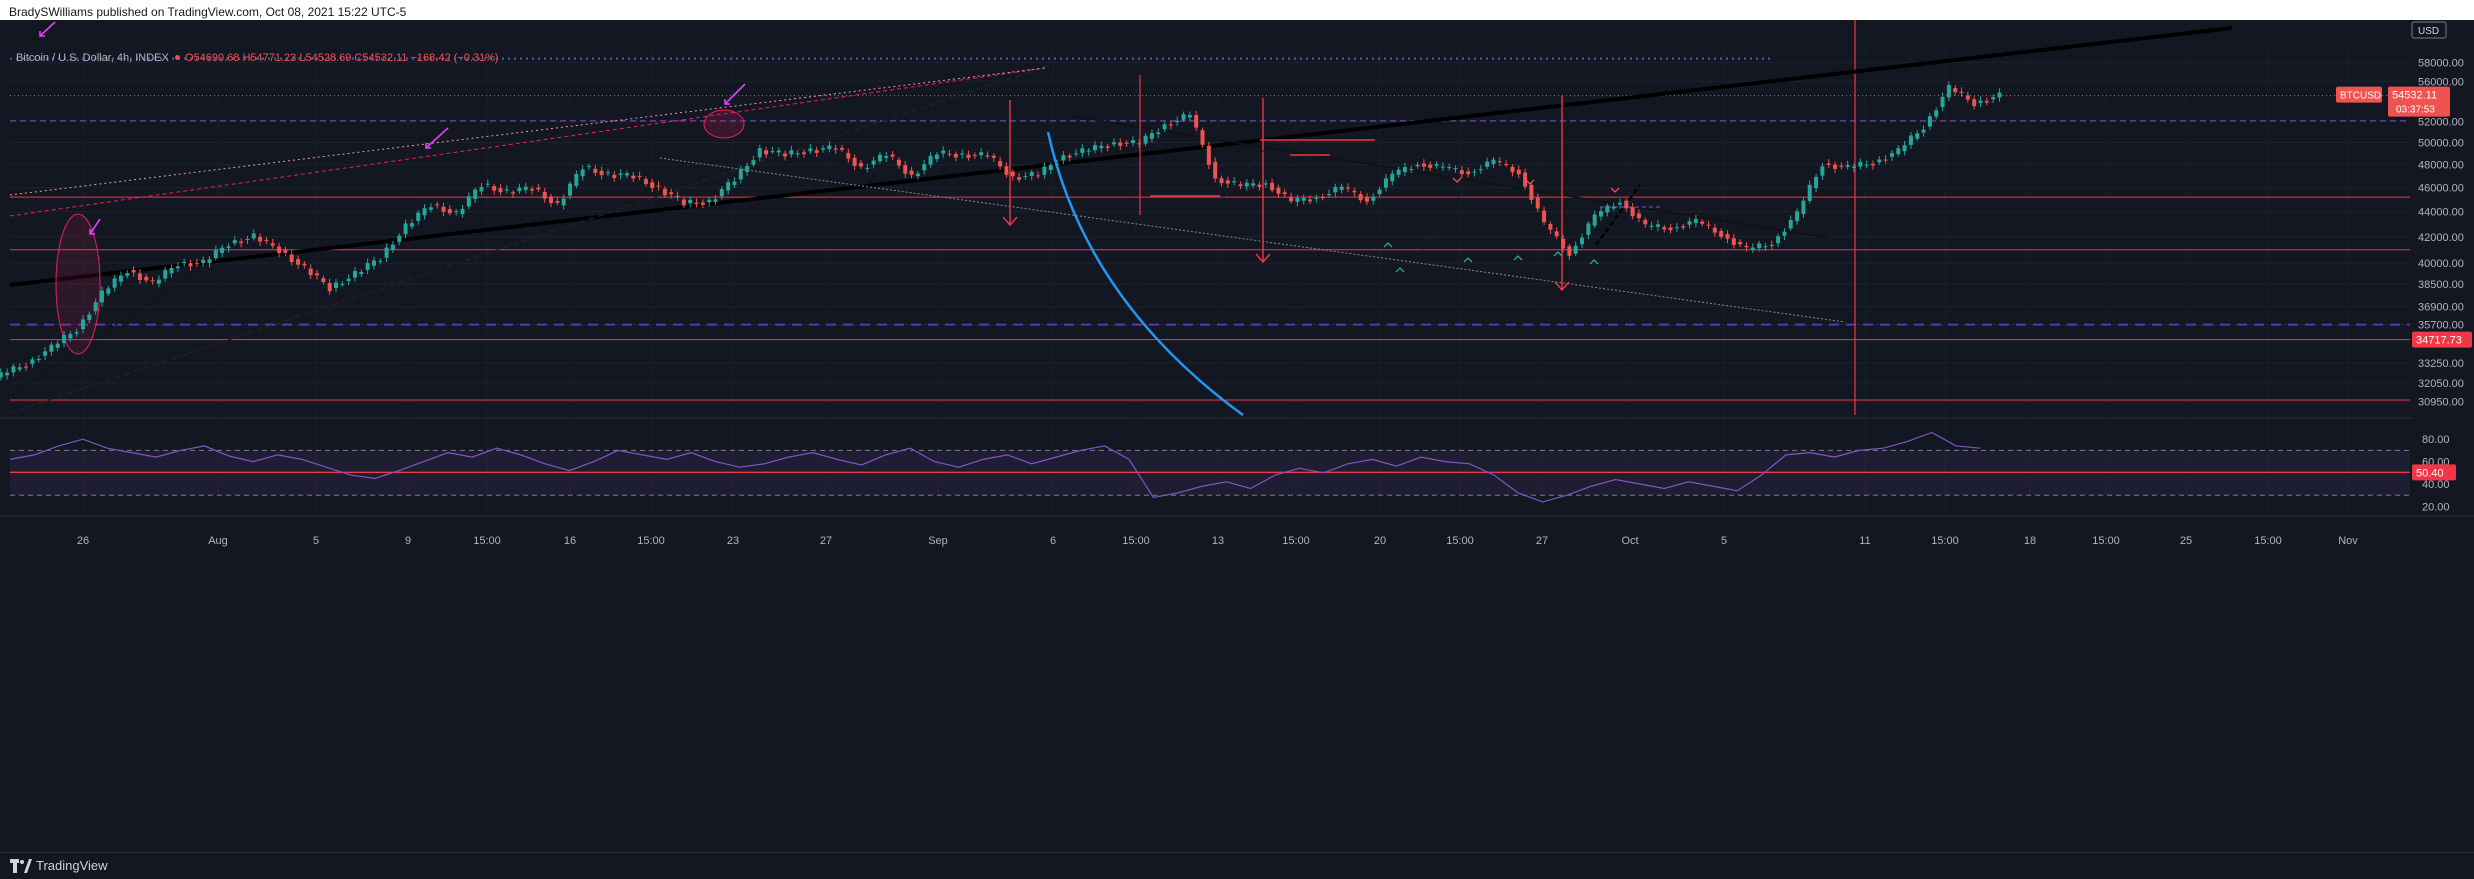  What do you see at coordinates (2441, 285) in the screenshot?
I see `price-tick-label: 38500.00` at bounding box center [2441, 285].